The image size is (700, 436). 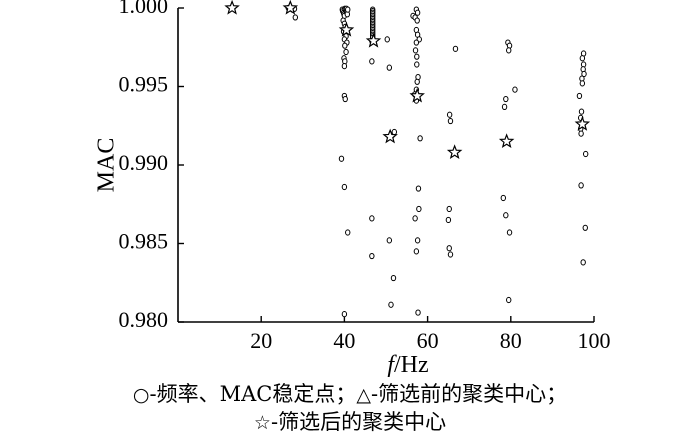 I want to click on y-tick-label: 0.995, so click(x=144, y=84).